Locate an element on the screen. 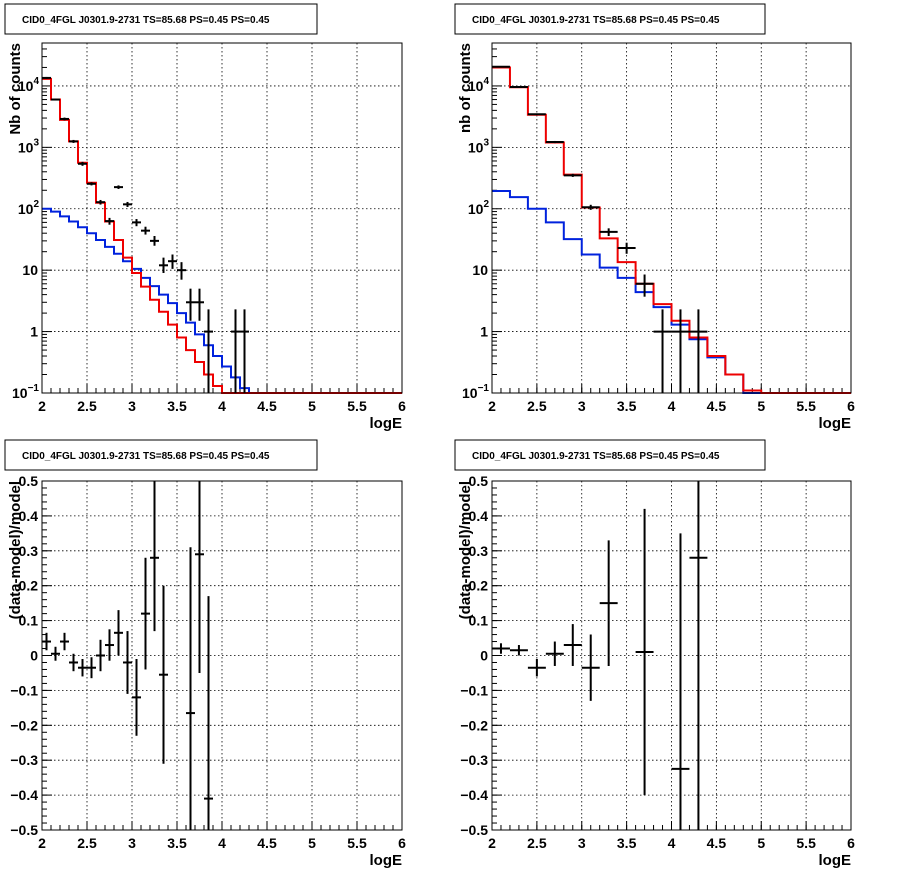  y-axis-title: nb of counts is located at coordinates (465, 88).